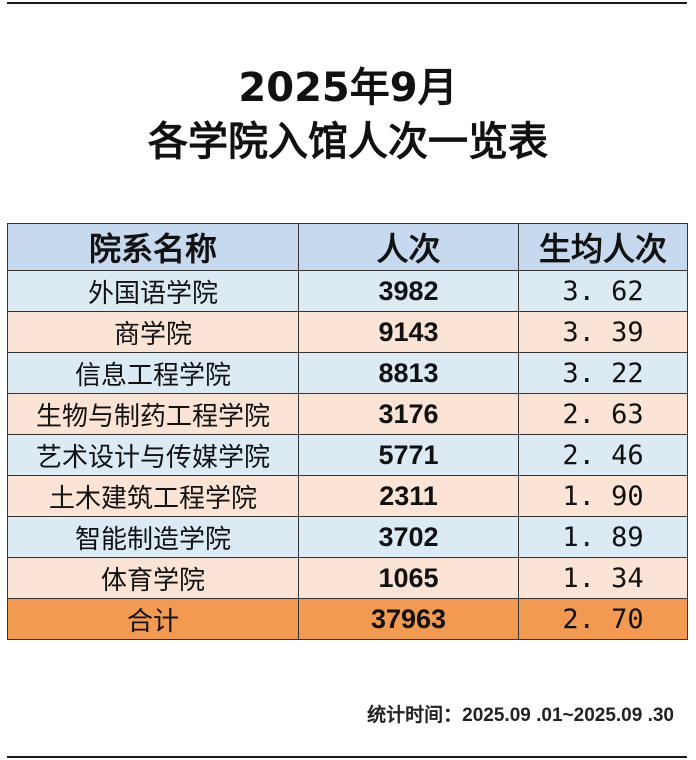  Describe the element at coordinates (603, 537) in the screenshot. I see `avg-visits: 1. 89` at that location.